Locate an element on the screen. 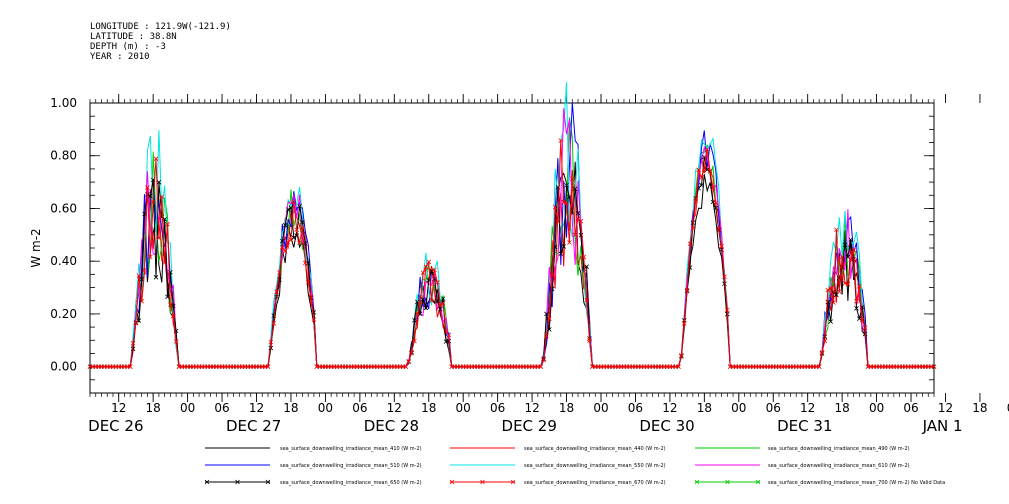 This screenshot has width=1009, height=504. x-day-label: JAN 1 is located at coordinates (942, 426).